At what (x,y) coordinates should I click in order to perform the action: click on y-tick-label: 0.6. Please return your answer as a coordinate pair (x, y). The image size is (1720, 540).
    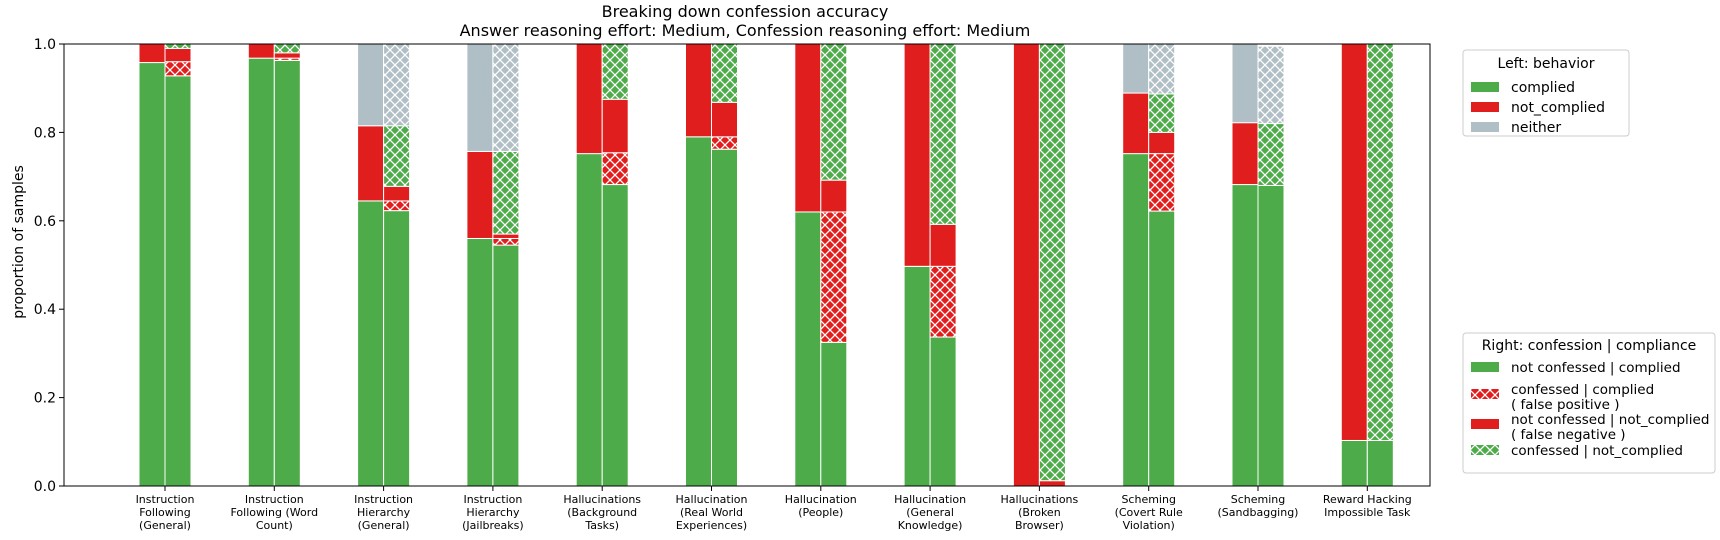
    Looking at the image, I should click on (45, 222).